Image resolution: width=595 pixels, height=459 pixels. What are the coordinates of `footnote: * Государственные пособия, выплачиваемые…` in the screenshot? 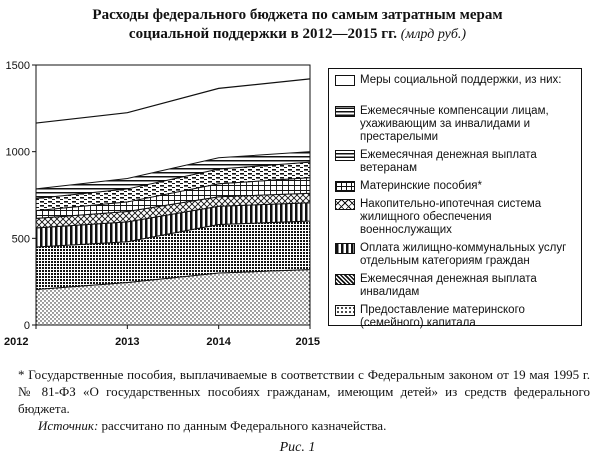 It's located at (304, 391).